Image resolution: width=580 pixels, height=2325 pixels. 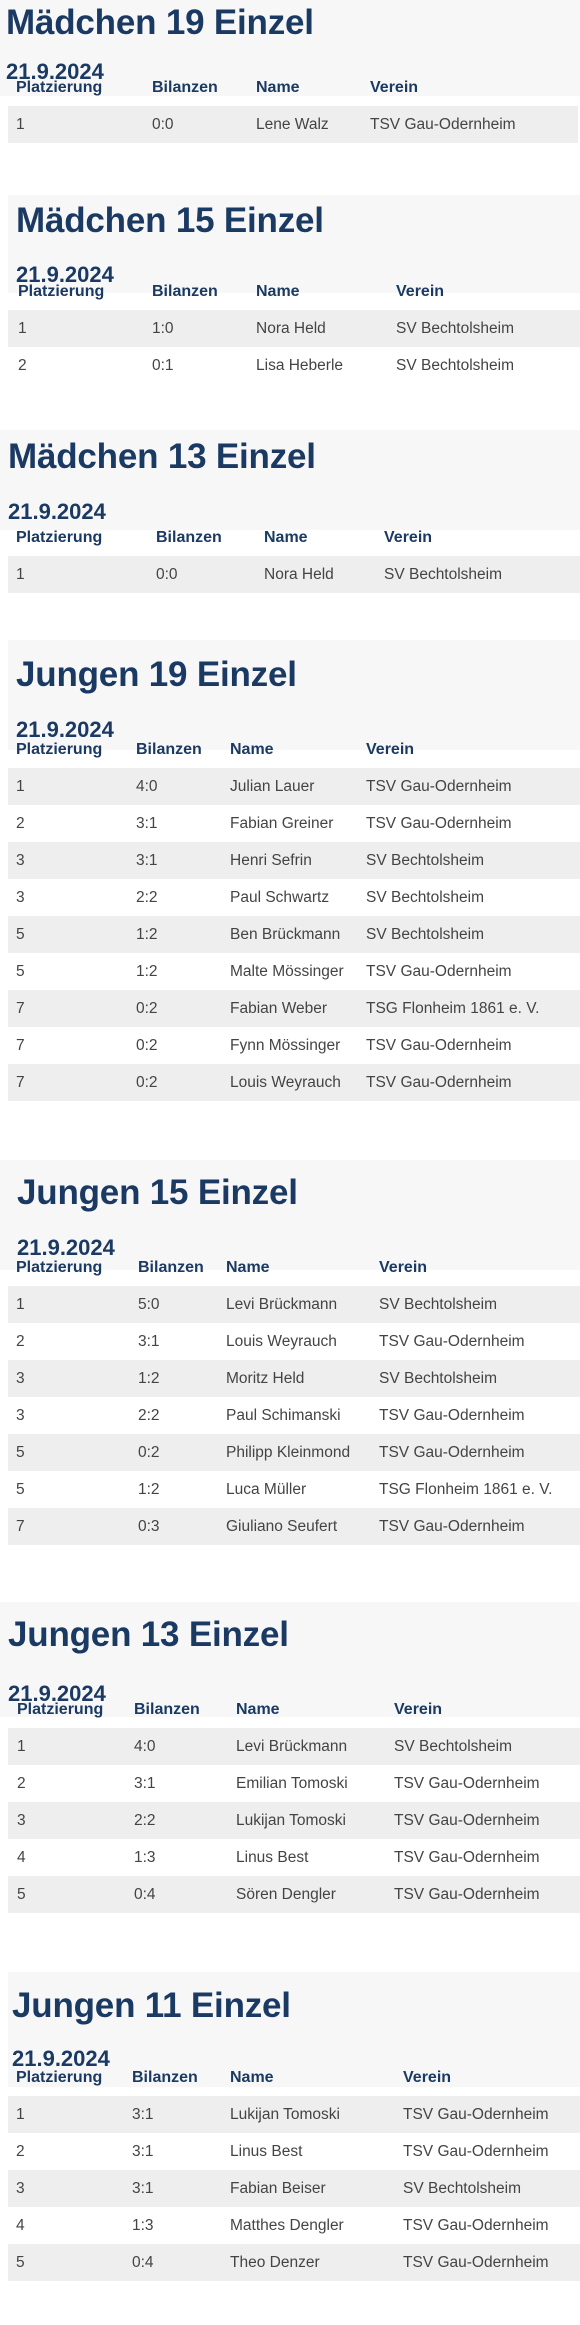 I want to click on cell-name: Philipp Kleinmond, so click(x=288, y=1452).